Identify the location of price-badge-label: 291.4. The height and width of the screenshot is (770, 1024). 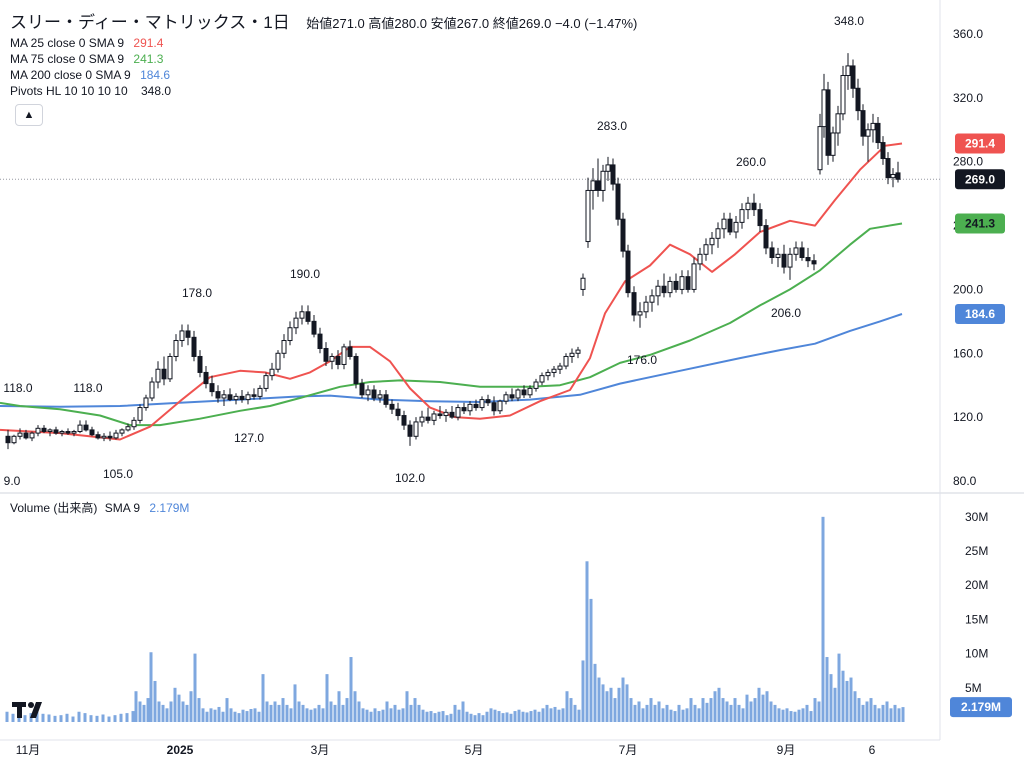
(980, 144).